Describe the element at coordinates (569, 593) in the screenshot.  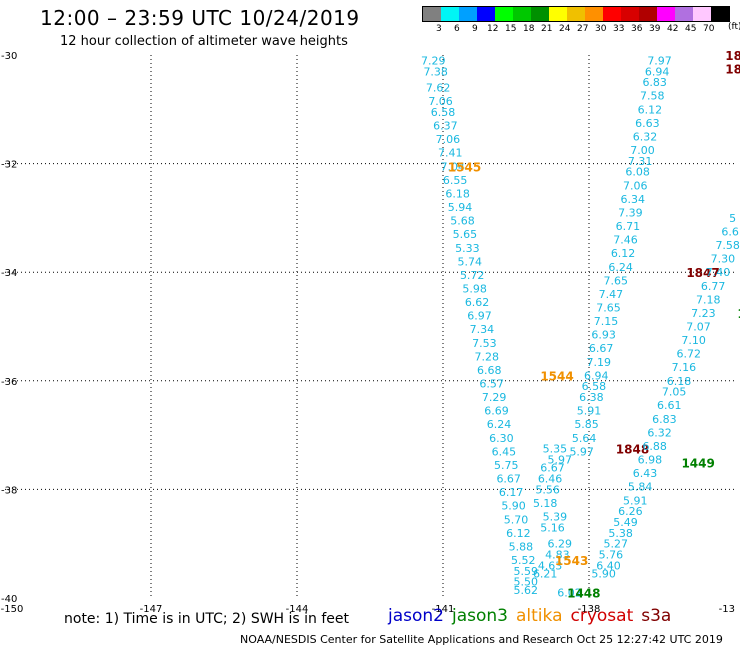
I see `wave-height-value: 6.02` at that location.